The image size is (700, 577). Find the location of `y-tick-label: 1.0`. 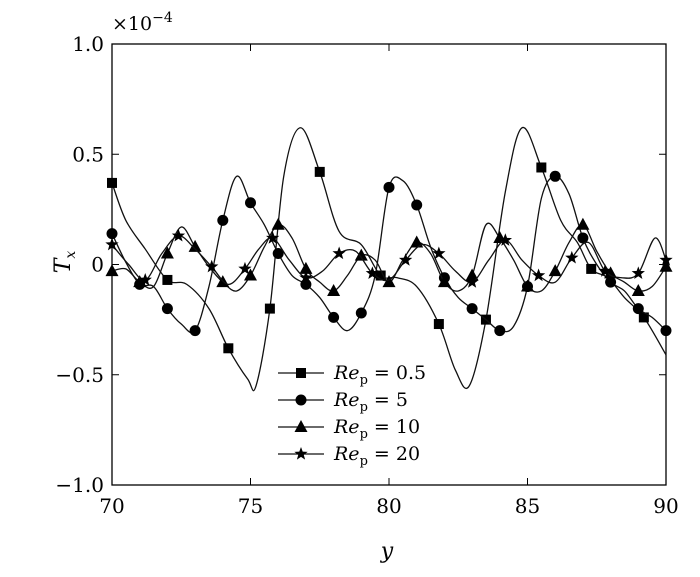

y-tick-label: 1.0 is located at coordinates (88, 44).